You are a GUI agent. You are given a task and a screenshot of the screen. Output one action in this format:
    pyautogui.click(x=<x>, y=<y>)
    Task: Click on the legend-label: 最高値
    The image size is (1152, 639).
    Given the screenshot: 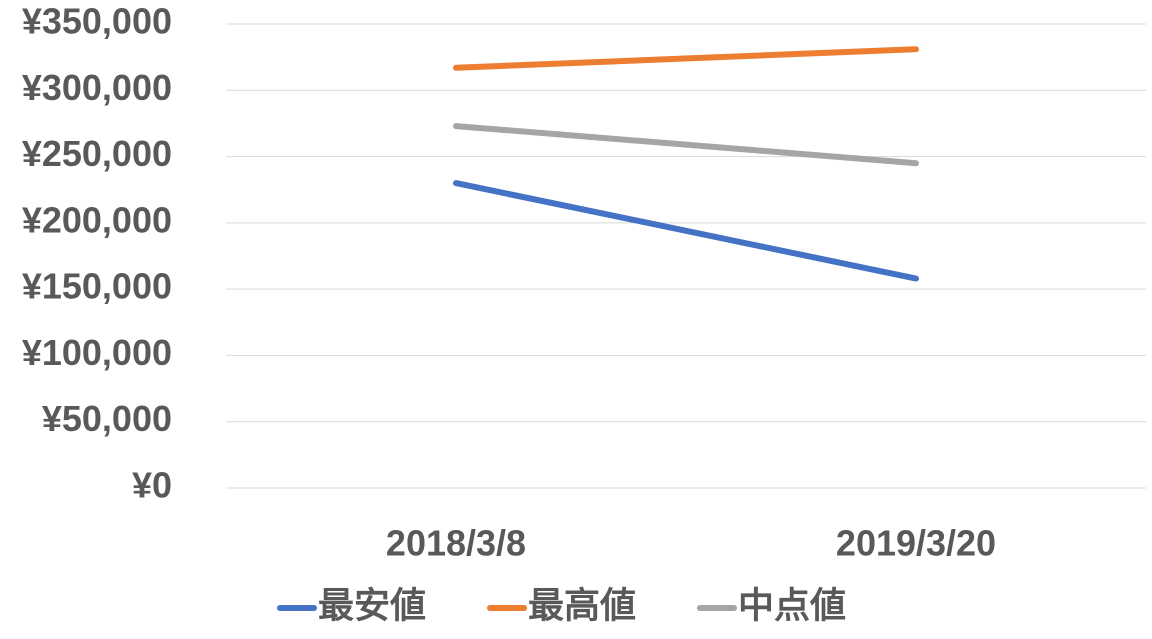 What is the action you would take?
    pyautogui.click(x=582, y=605)
    